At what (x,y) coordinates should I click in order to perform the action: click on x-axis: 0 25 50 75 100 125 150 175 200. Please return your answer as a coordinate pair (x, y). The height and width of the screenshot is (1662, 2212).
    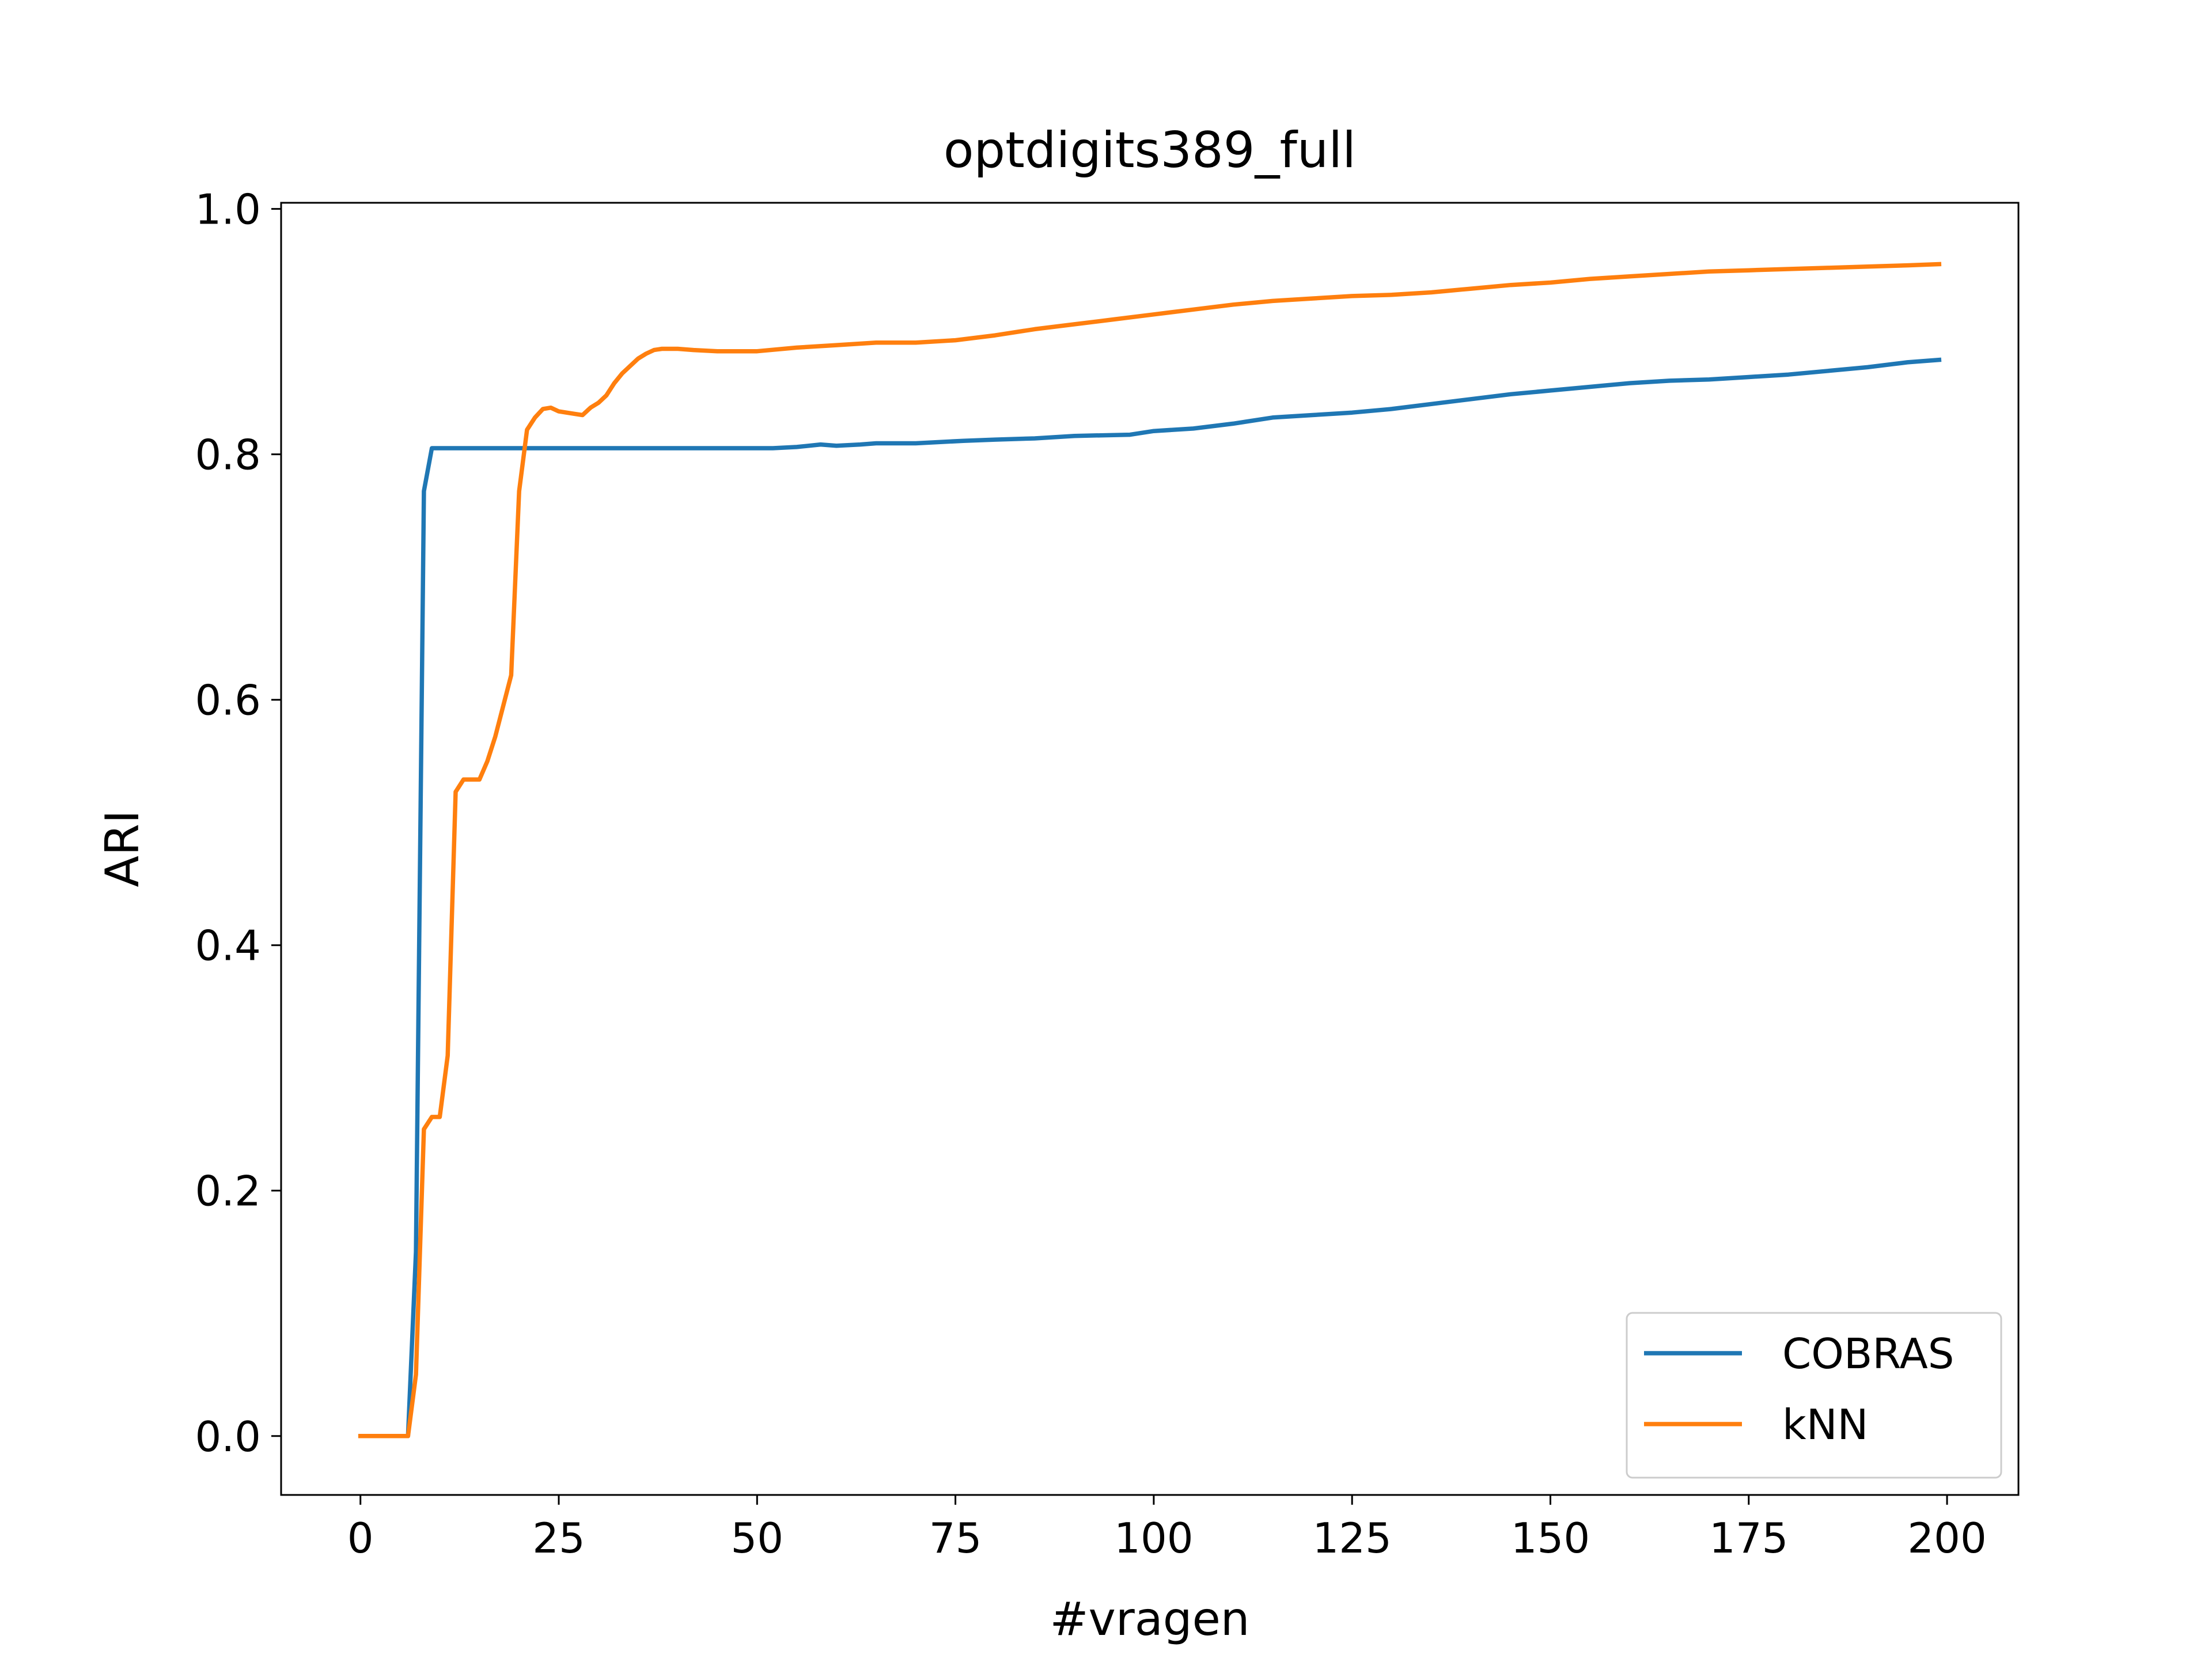
    Looking at the image, I should click on (1167, 1528).